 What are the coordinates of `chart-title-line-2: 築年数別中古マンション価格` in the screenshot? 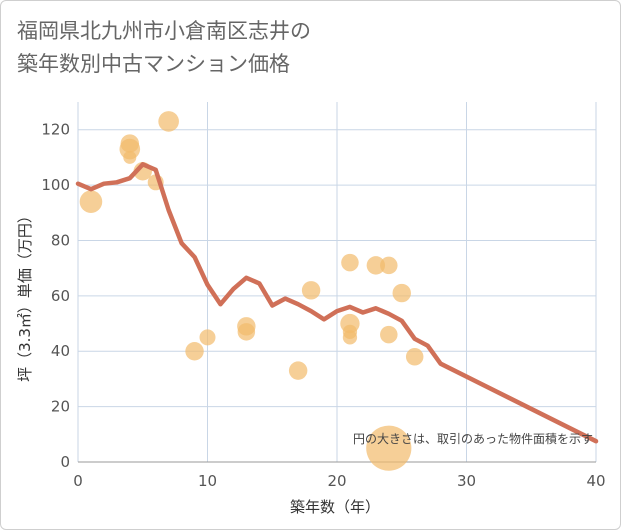 It's located at (153, 64).